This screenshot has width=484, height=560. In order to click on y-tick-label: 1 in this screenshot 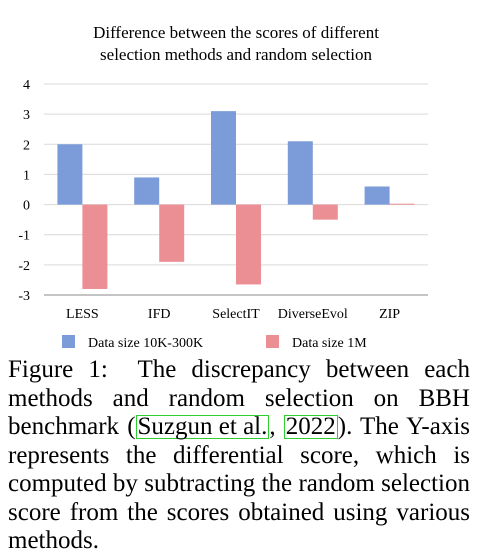, I will do `click(26, 175)`.